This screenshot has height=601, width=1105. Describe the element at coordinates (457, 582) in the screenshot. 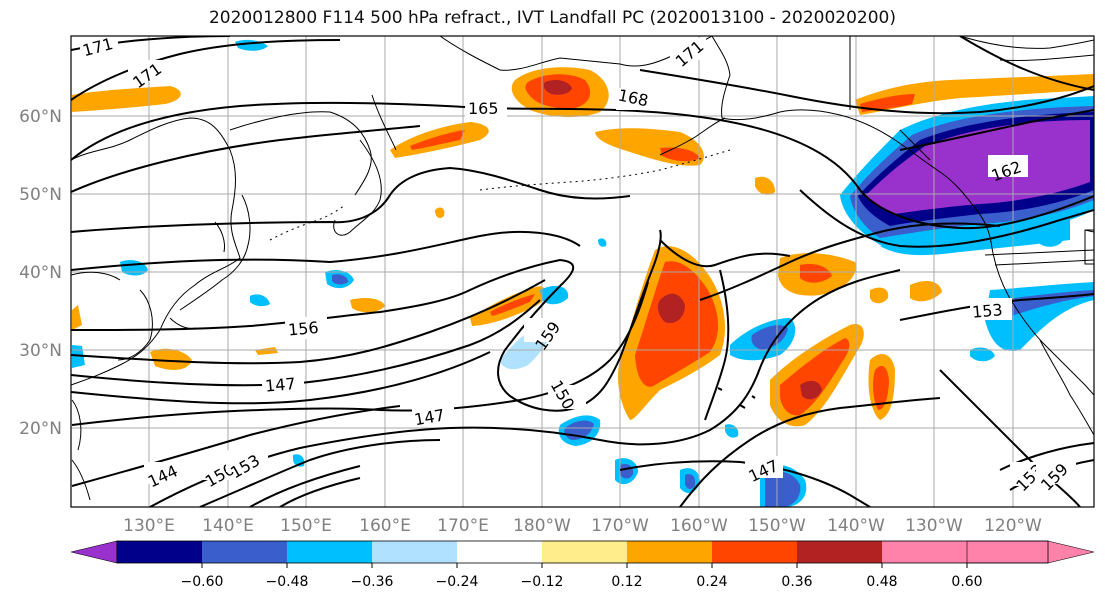

I see `colorbar-tick-label: −0.24` at that location.